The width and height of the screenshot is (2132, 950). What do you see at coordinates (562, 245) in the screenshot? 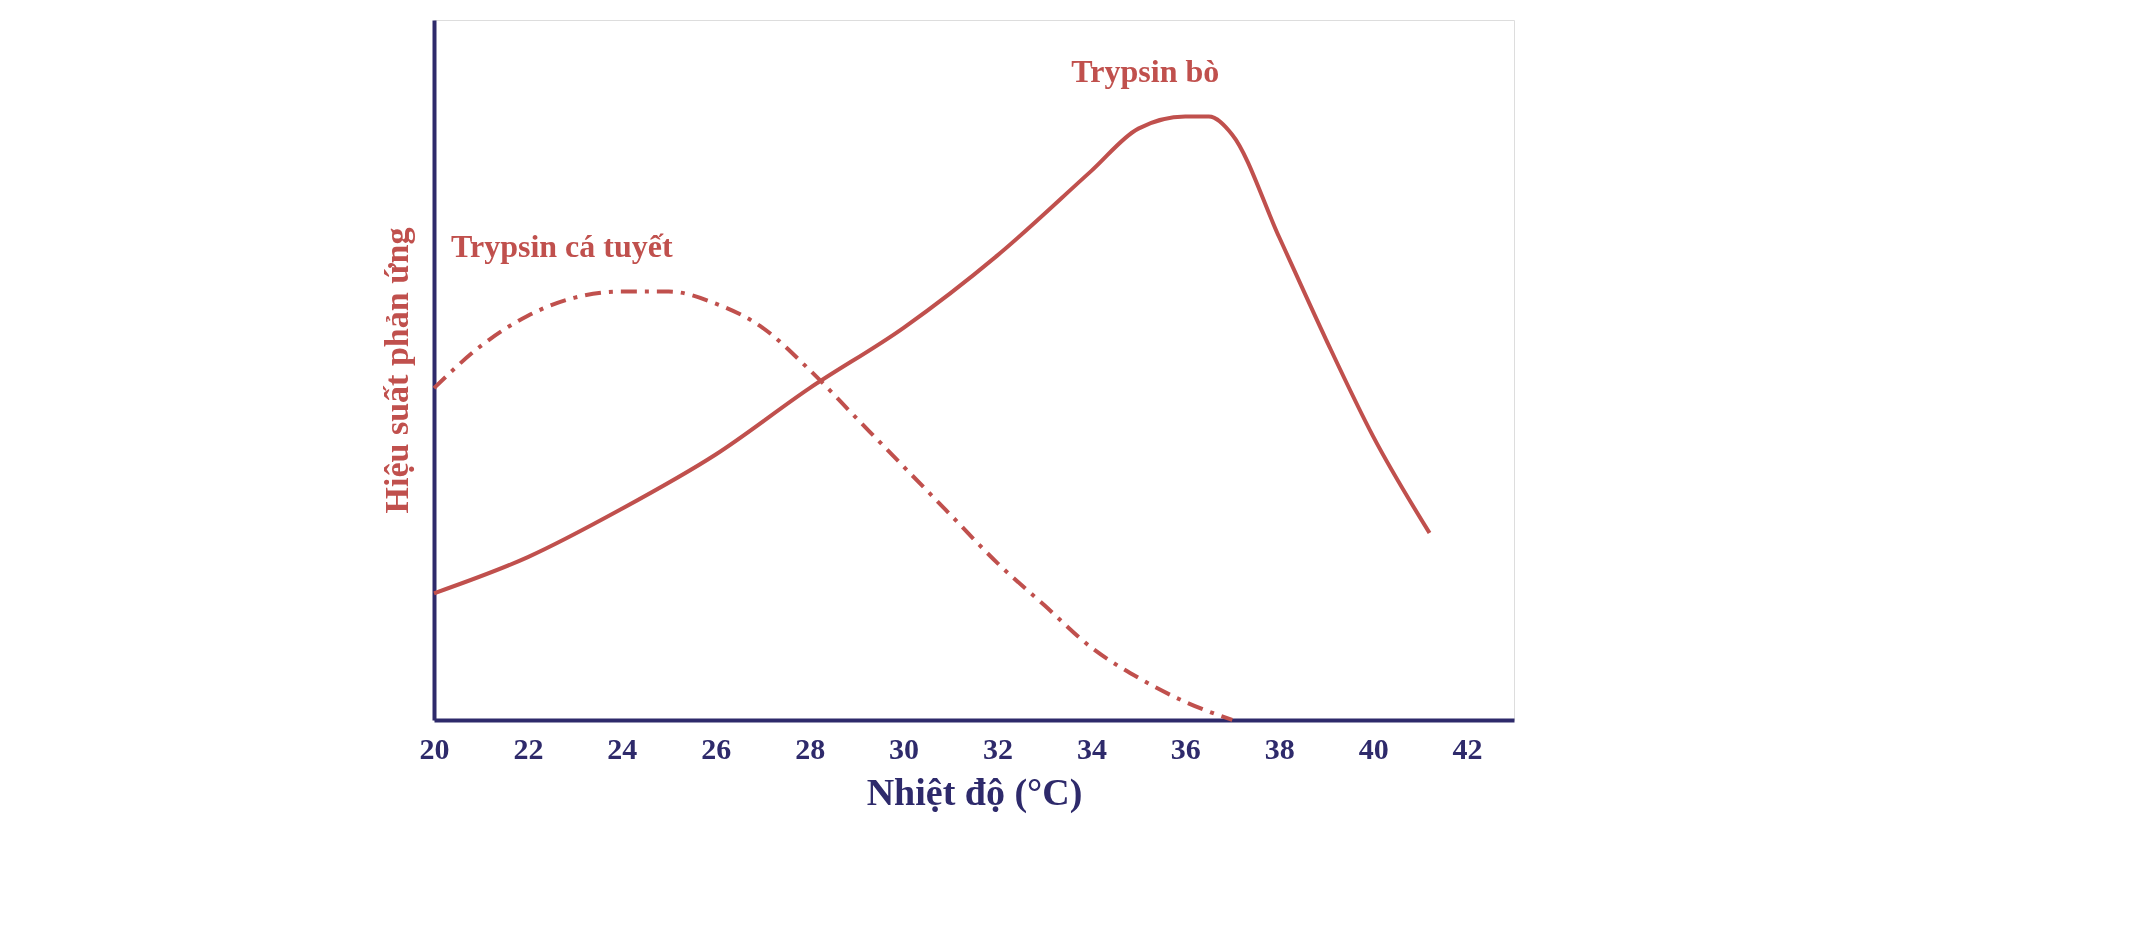
I see `series-label: Trypsin cá tuyết` at bounding box center [562, 245].